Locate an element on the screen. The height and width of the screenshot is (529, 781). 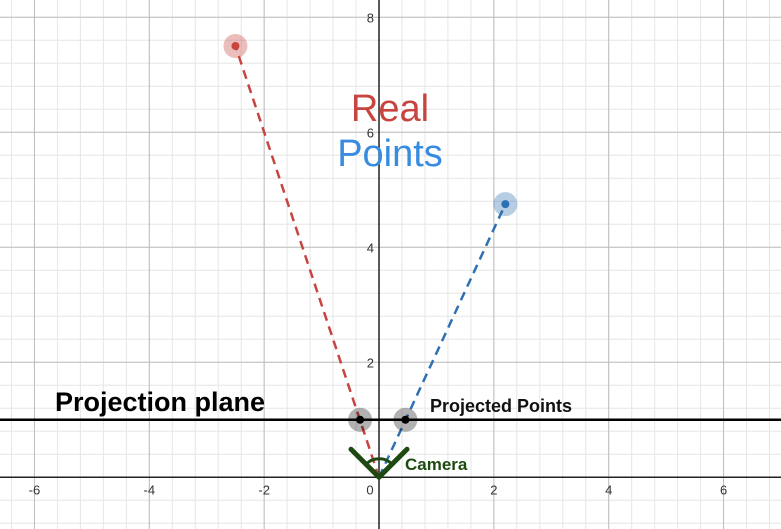
projection-plane-label: Projection plane is located at coordinates (160, 402).